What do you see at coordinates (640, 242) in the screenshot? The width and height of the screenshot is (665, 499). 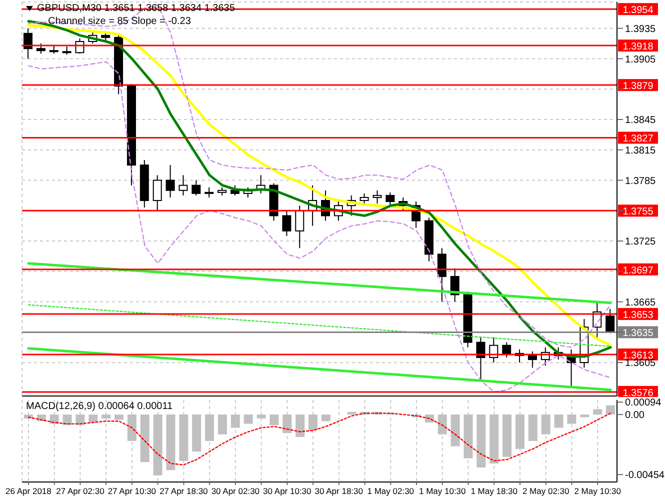 I see `y-tick-label: 1.3725` at bounding box center [640, 242].